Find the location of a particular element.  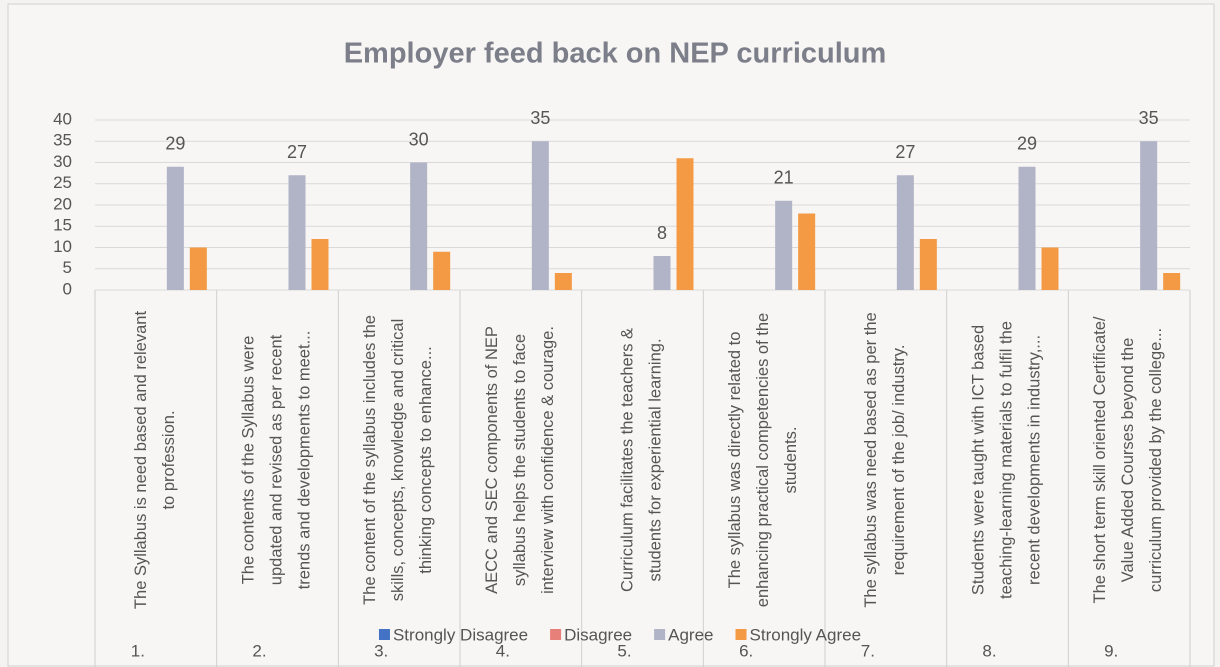

x-tick-label-line: The syllabus was need based as per the is located at coordinates (871, 459).